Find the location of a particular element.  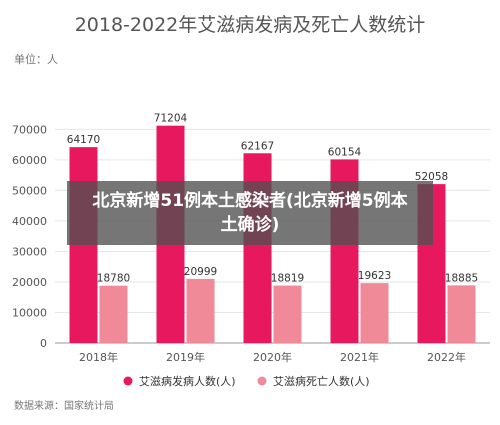

data-label: 71204 is located at coordinates (171, 119).